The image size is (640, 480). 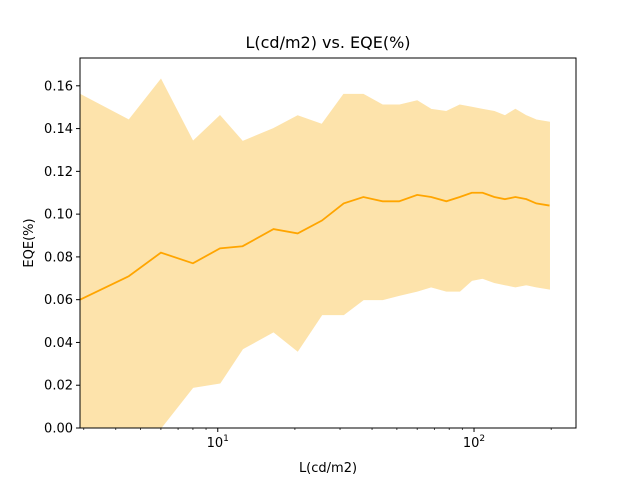 I want to click on y-tick-label: 0.16, so click(x=58, y=86).